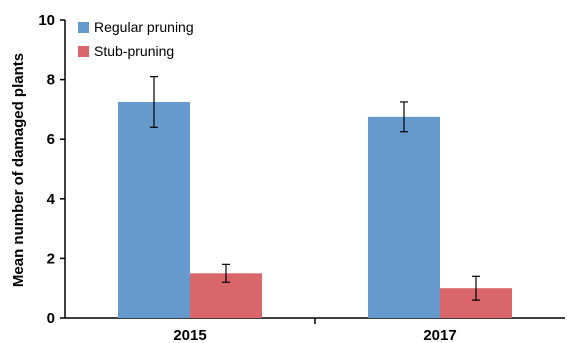 This screenshot has width=567, height=343. What do you see at coordinates (134, 51) in the screenshot?
I see `legend-label: Stub-pruning` at bounding box center [134, 51].